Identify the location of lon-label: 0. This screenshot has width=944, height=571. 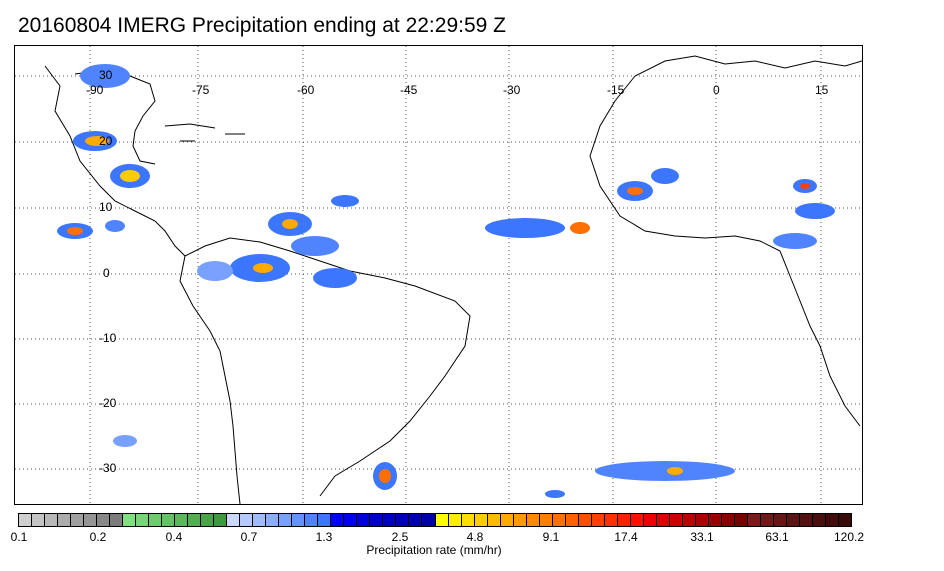
(716, 90).